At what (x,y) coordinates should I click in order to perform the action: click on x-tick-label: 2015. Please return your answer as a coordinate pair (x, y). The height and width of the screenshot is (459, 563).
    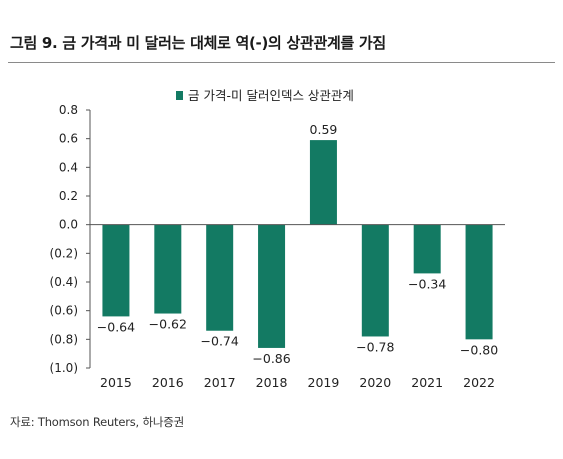
    Looking at the image, I should click on (116, 382).